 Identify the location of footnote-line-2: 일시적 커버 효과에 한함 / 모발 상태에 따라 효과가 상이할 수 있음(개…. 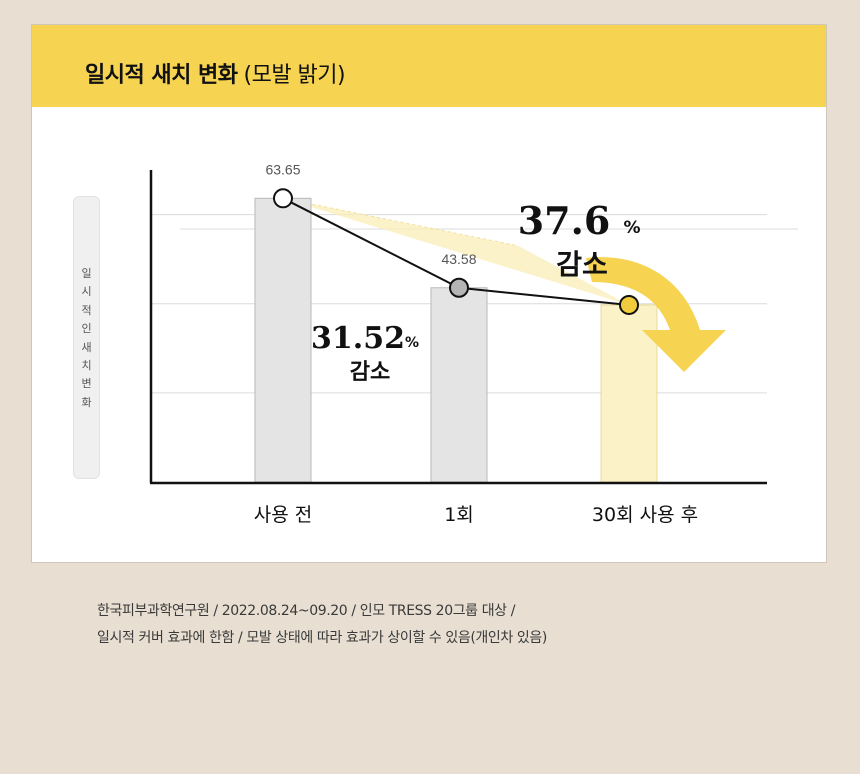
(322, 638).